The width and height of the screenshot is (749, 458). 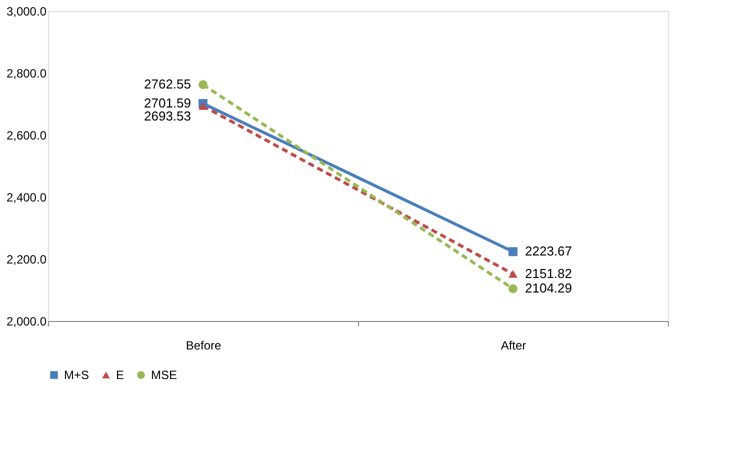 I want to click on data-label: 2151.82, so click(x=548, y=273).